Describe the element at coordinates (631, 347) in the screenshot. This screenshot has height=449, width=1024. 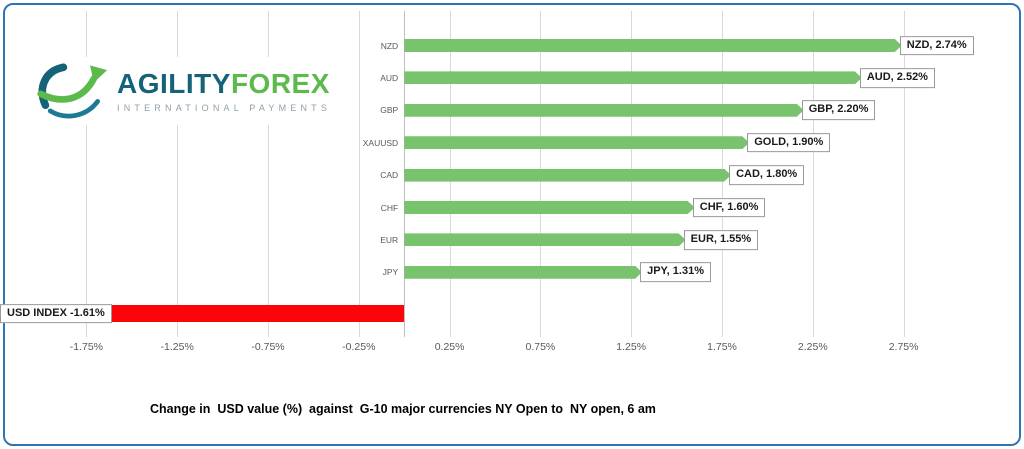
I see `x-tick-label: 1.25%` at that location.